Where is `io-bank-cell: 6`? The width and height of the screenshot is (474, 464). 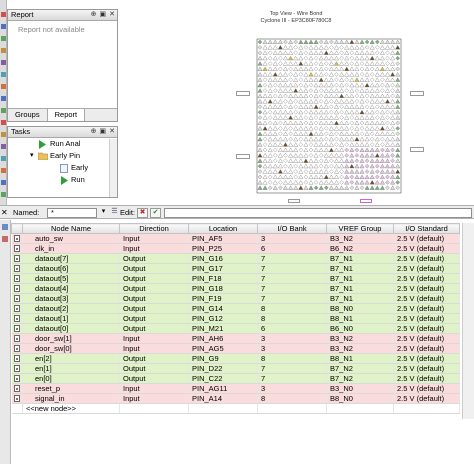
io-bank-cell: 6 is located at coordinates (292, 248).